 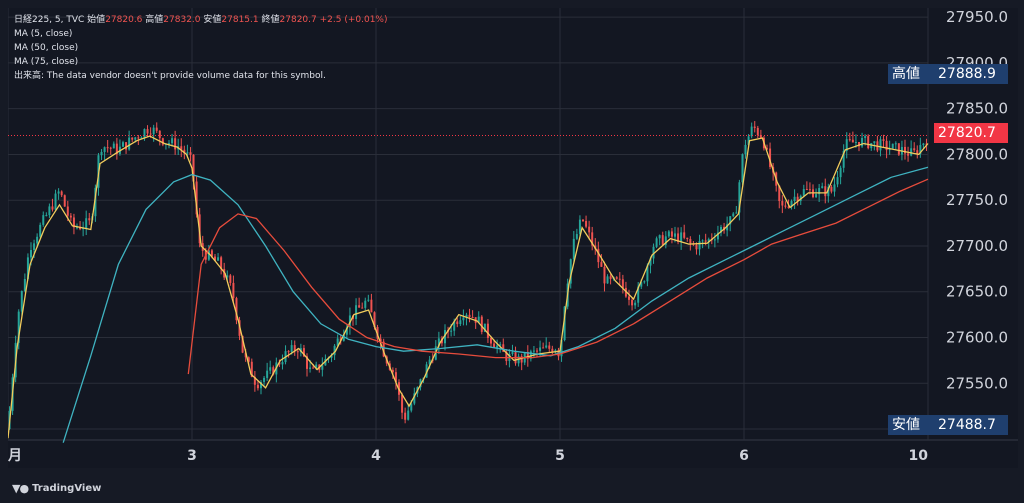 What do you see at coordinates (46, 62) in the screenshot?
I see `legend-ma75: MA (75, close)` at bounding box center [46, 62].